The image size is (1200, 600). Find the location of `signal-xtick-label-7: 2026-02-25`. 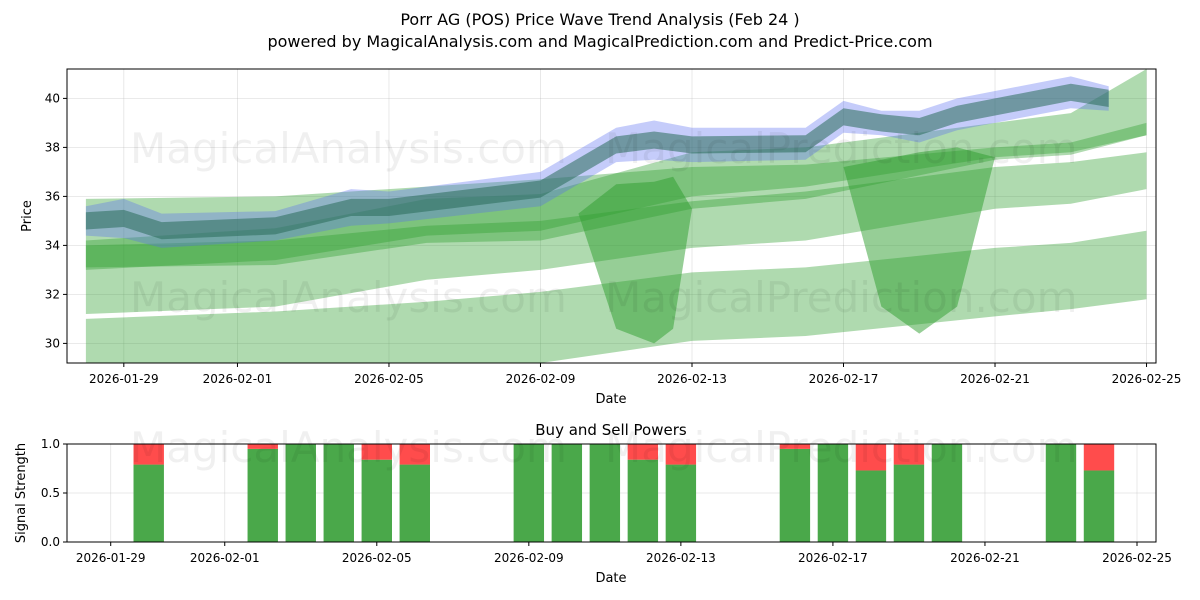

signal-xtick-label-7: 2026-02-25 is located at coordinates (1137, 558).